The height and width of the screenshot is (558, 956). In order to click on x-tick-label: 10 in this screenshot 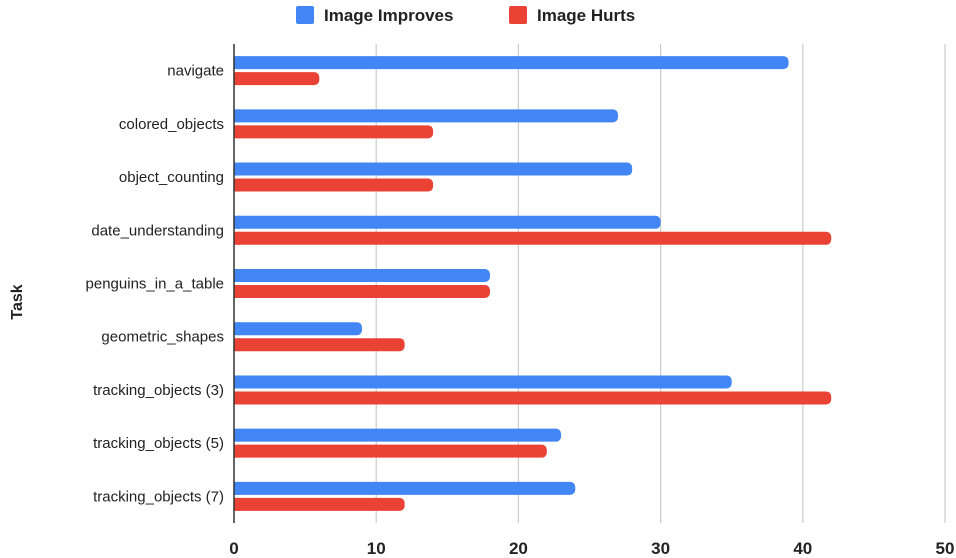, I will do `click(376, 548)`.